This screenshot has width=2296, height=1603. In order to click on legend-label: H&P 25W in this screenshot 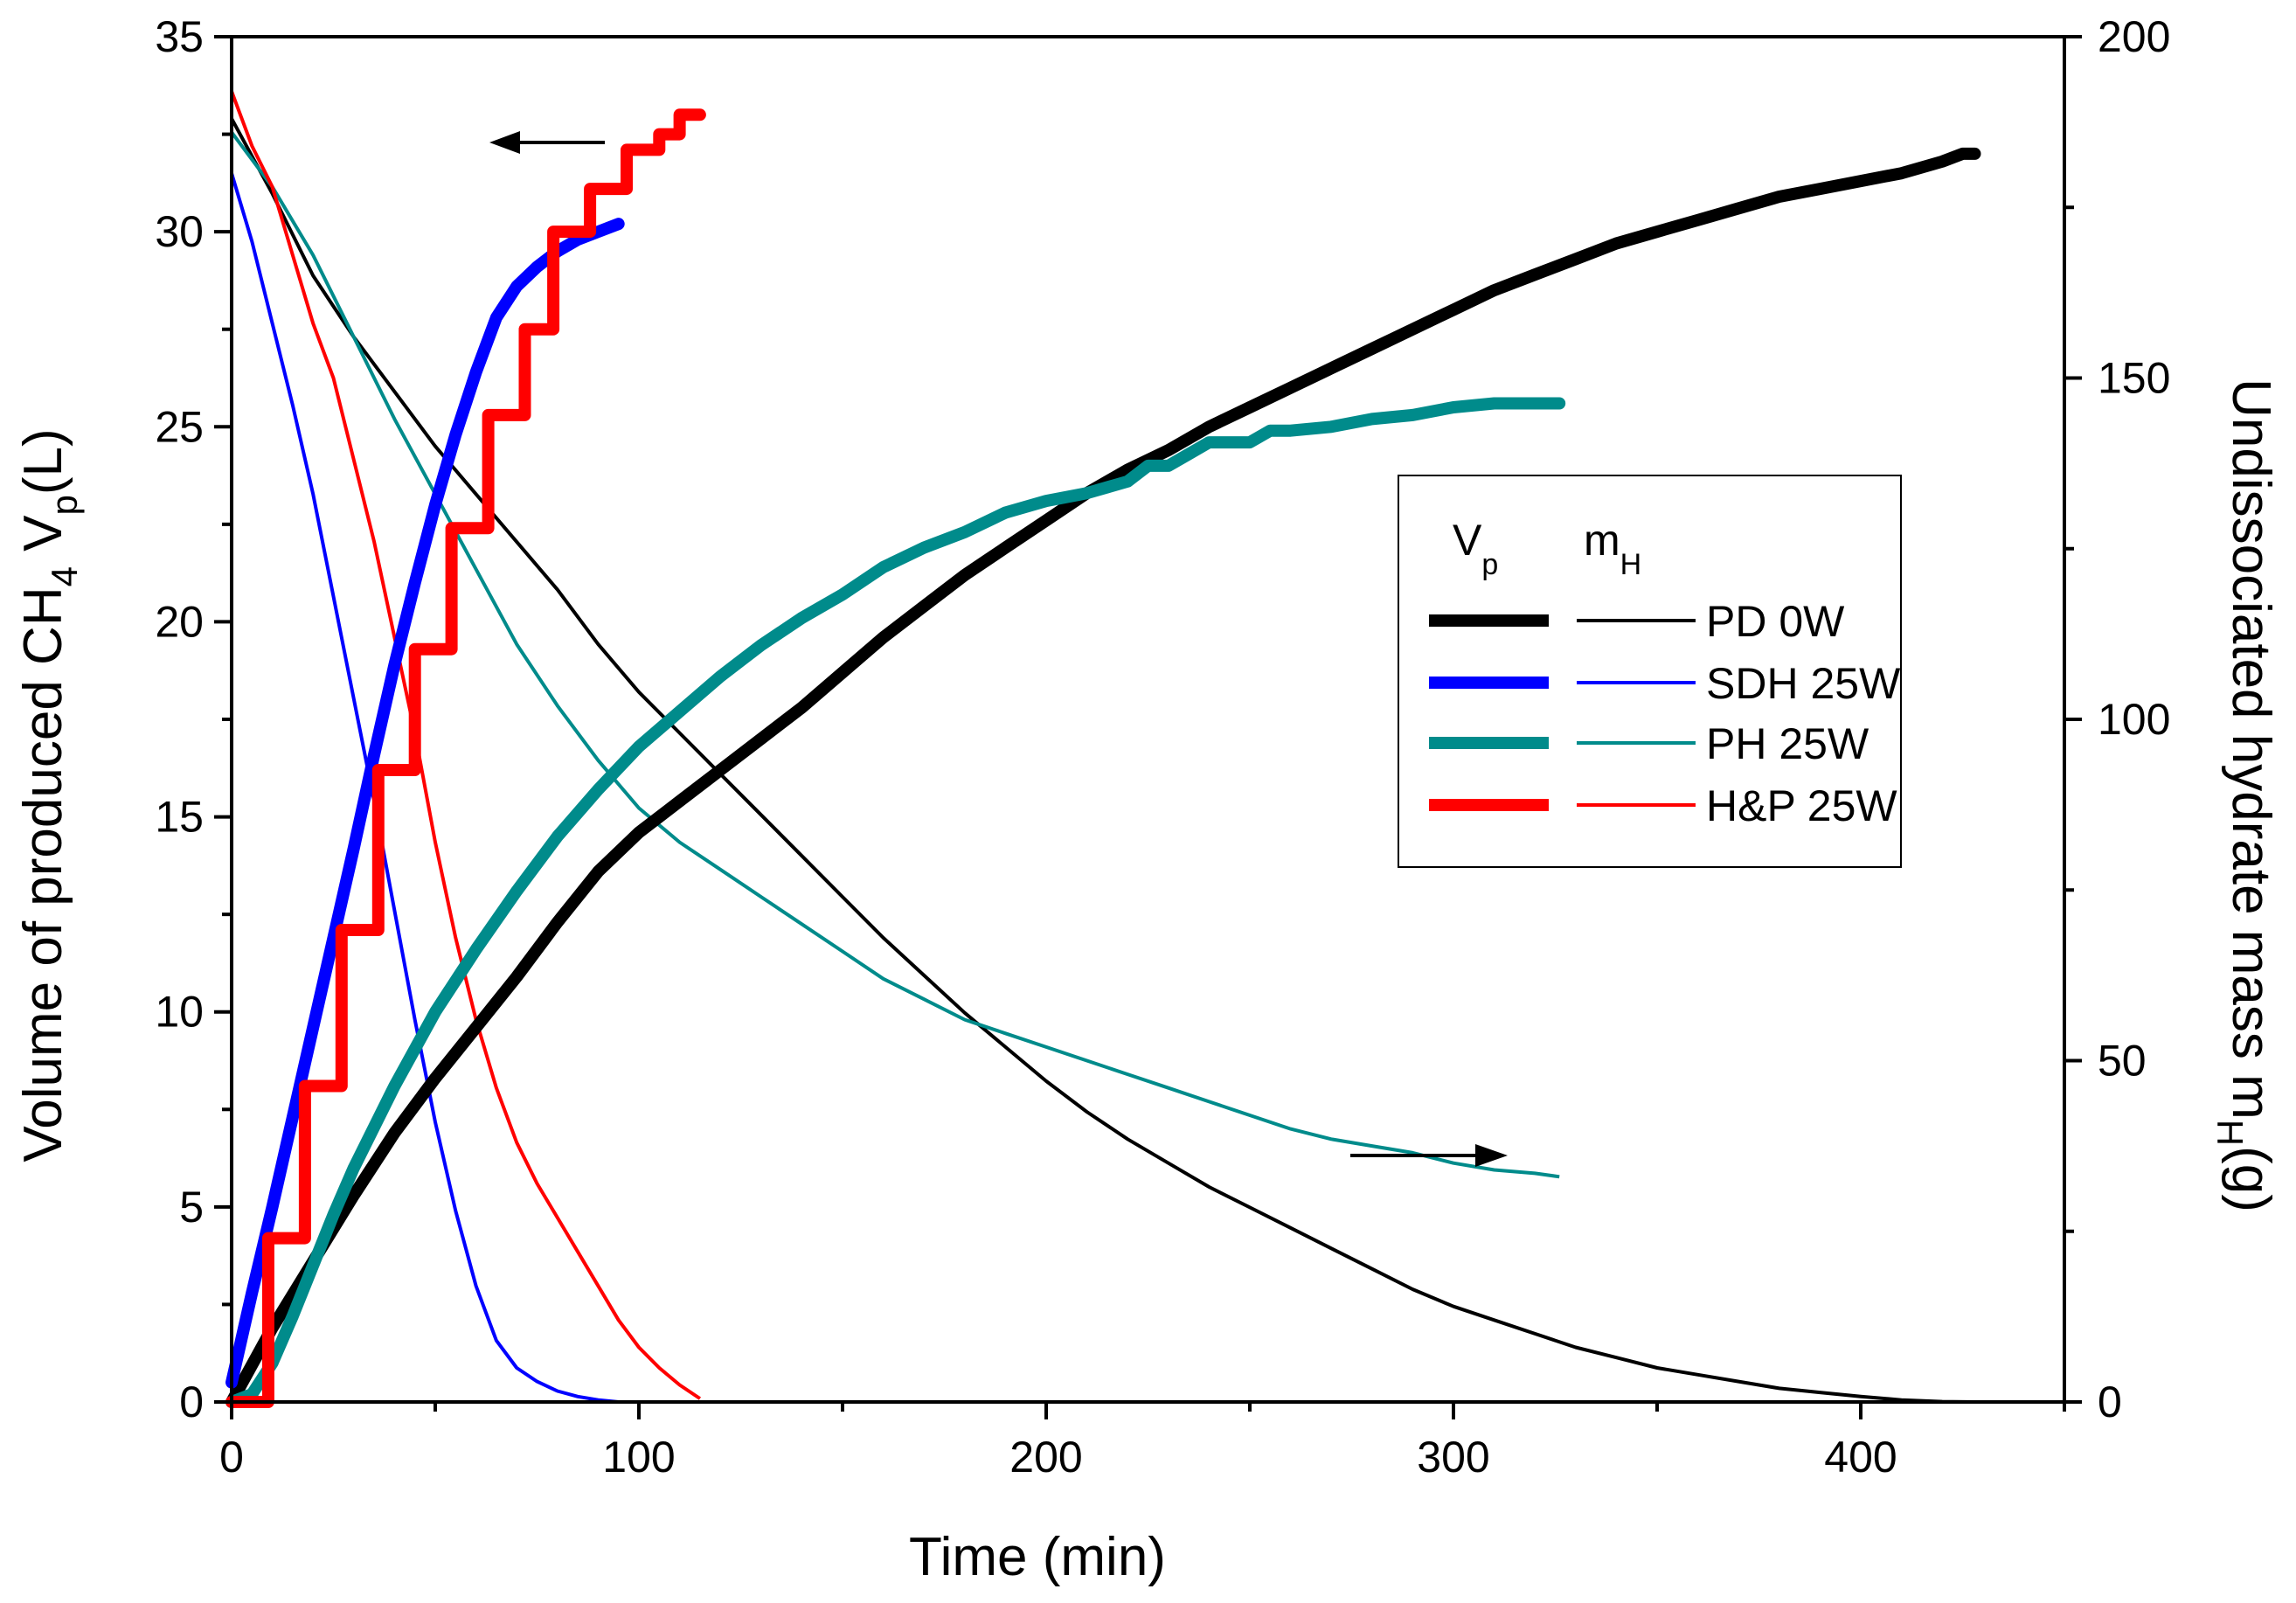, I will do `click(1801, 805)`.